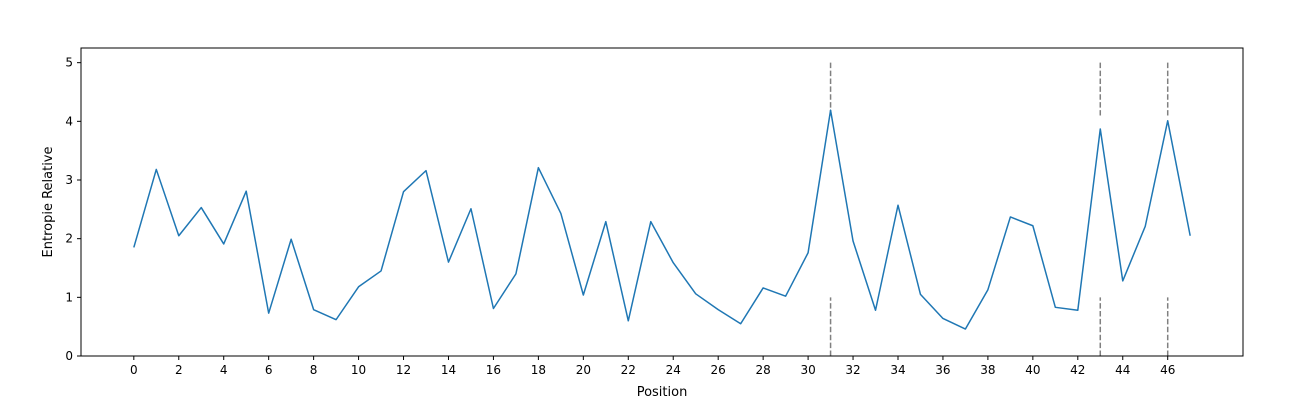 The height and width of the screenshot is (400, 1291). Describe the element at coordinates (718, 370) in the screenshot. I see `x-tick-label: 26` at that location.